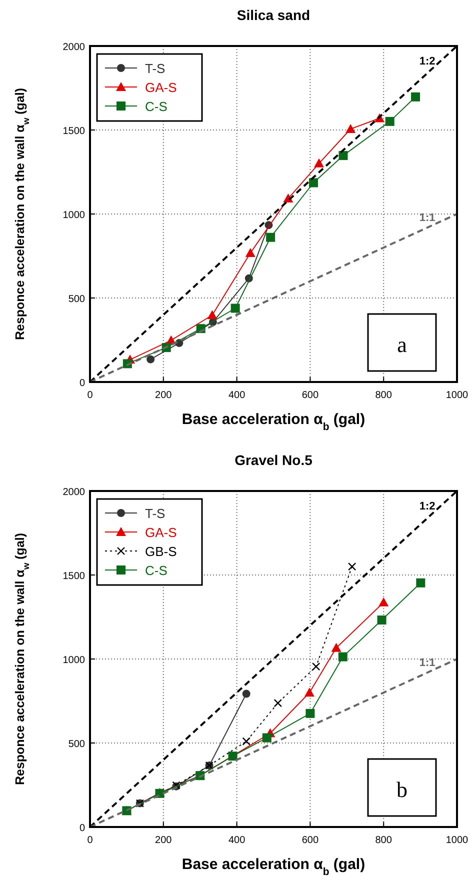 This screenshot has width=472, height=882. What do you see at coordinates (273, 15) in the screenshot?
I see `chart-title: Silica sand` at bounding box center [273, 15].